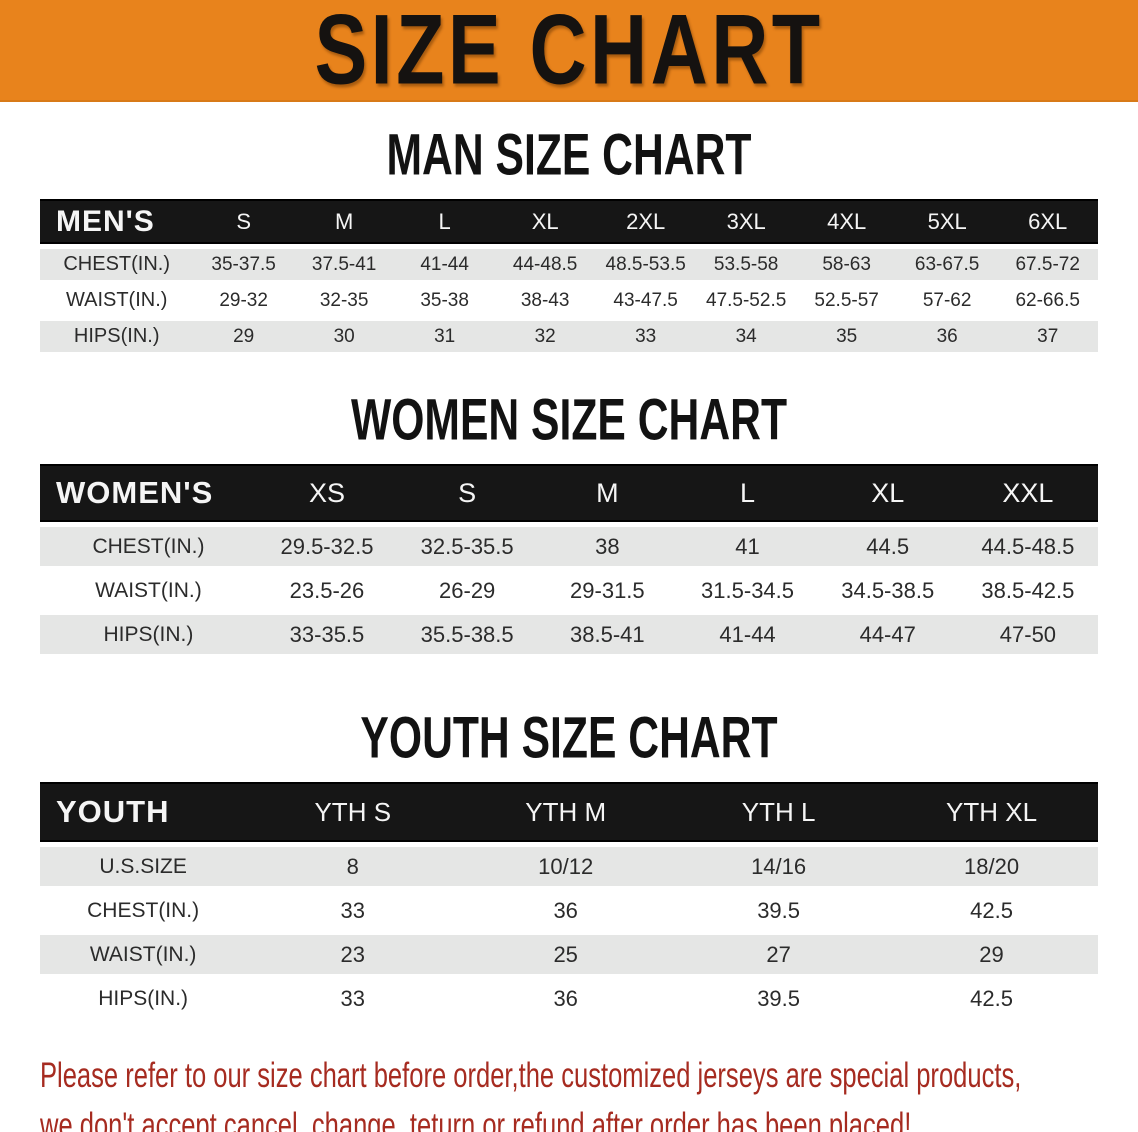  What do you see at coordinates (607, 634) in the screenshot?
I see `value-cell: 38.5-41` at bounding box center [607, 634].